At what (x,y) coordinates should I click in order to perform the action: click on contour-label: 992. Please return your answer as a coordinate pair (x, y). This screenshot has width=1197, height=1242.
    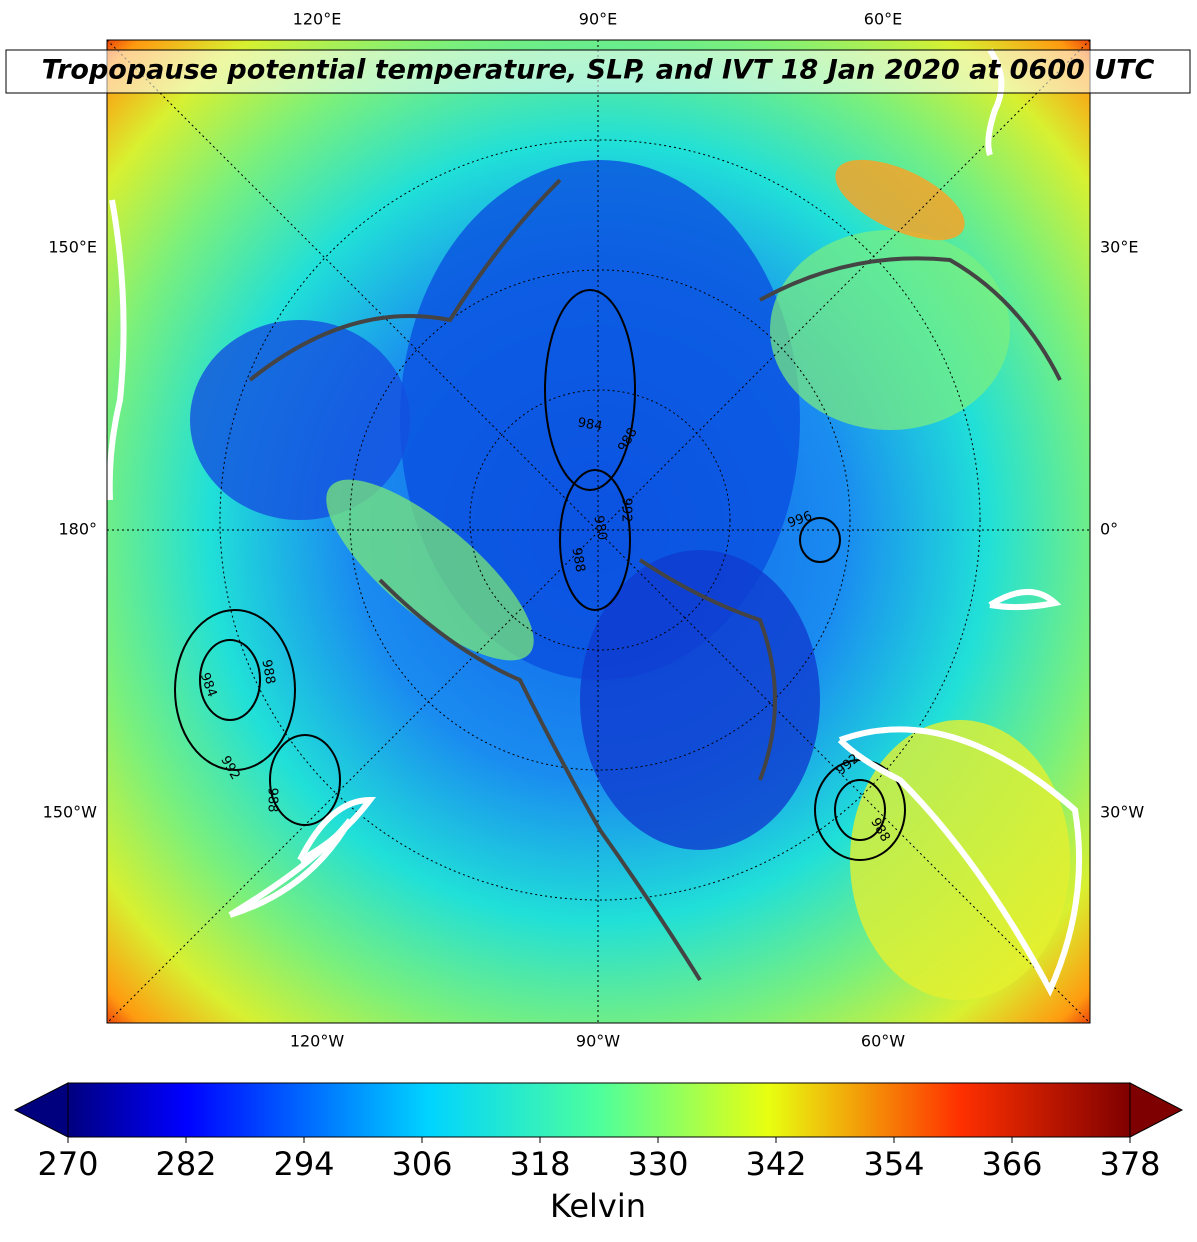
    Looking at the image, I should click on (626, 510).